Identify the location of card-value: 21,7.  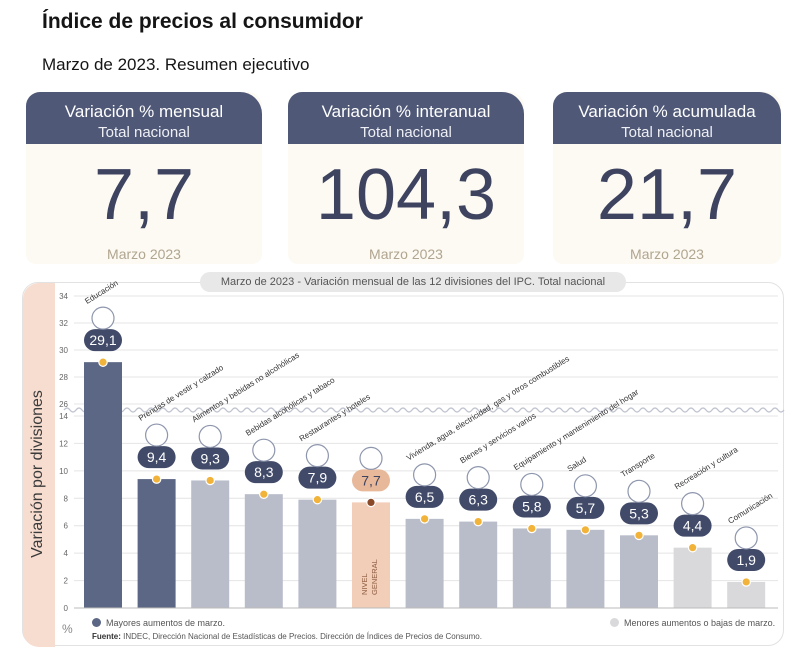
(667, 195).